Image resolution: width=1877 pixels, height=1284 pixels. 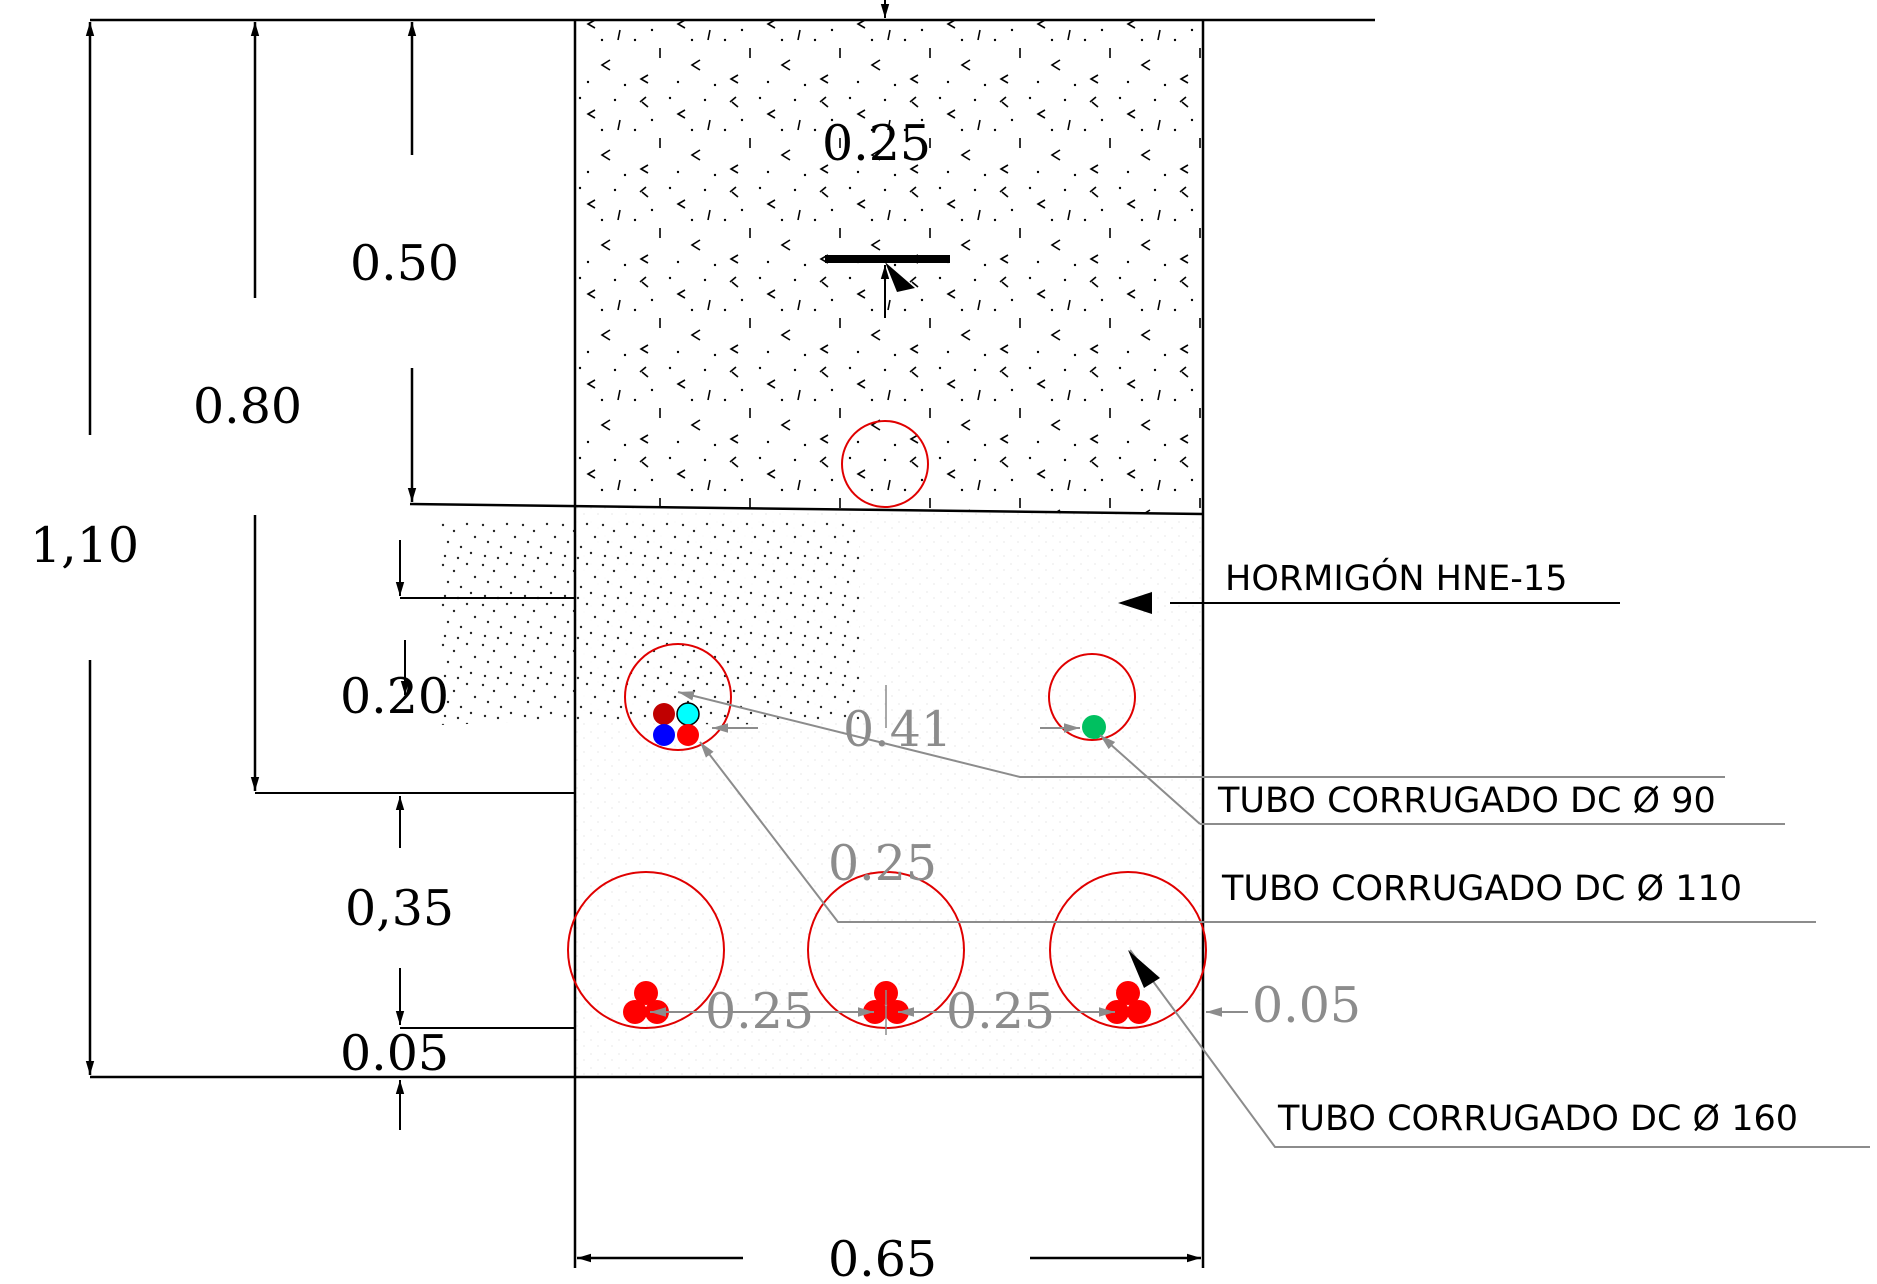 I want to click on cable-trefoil-right, so click(x=1128, y=1002).